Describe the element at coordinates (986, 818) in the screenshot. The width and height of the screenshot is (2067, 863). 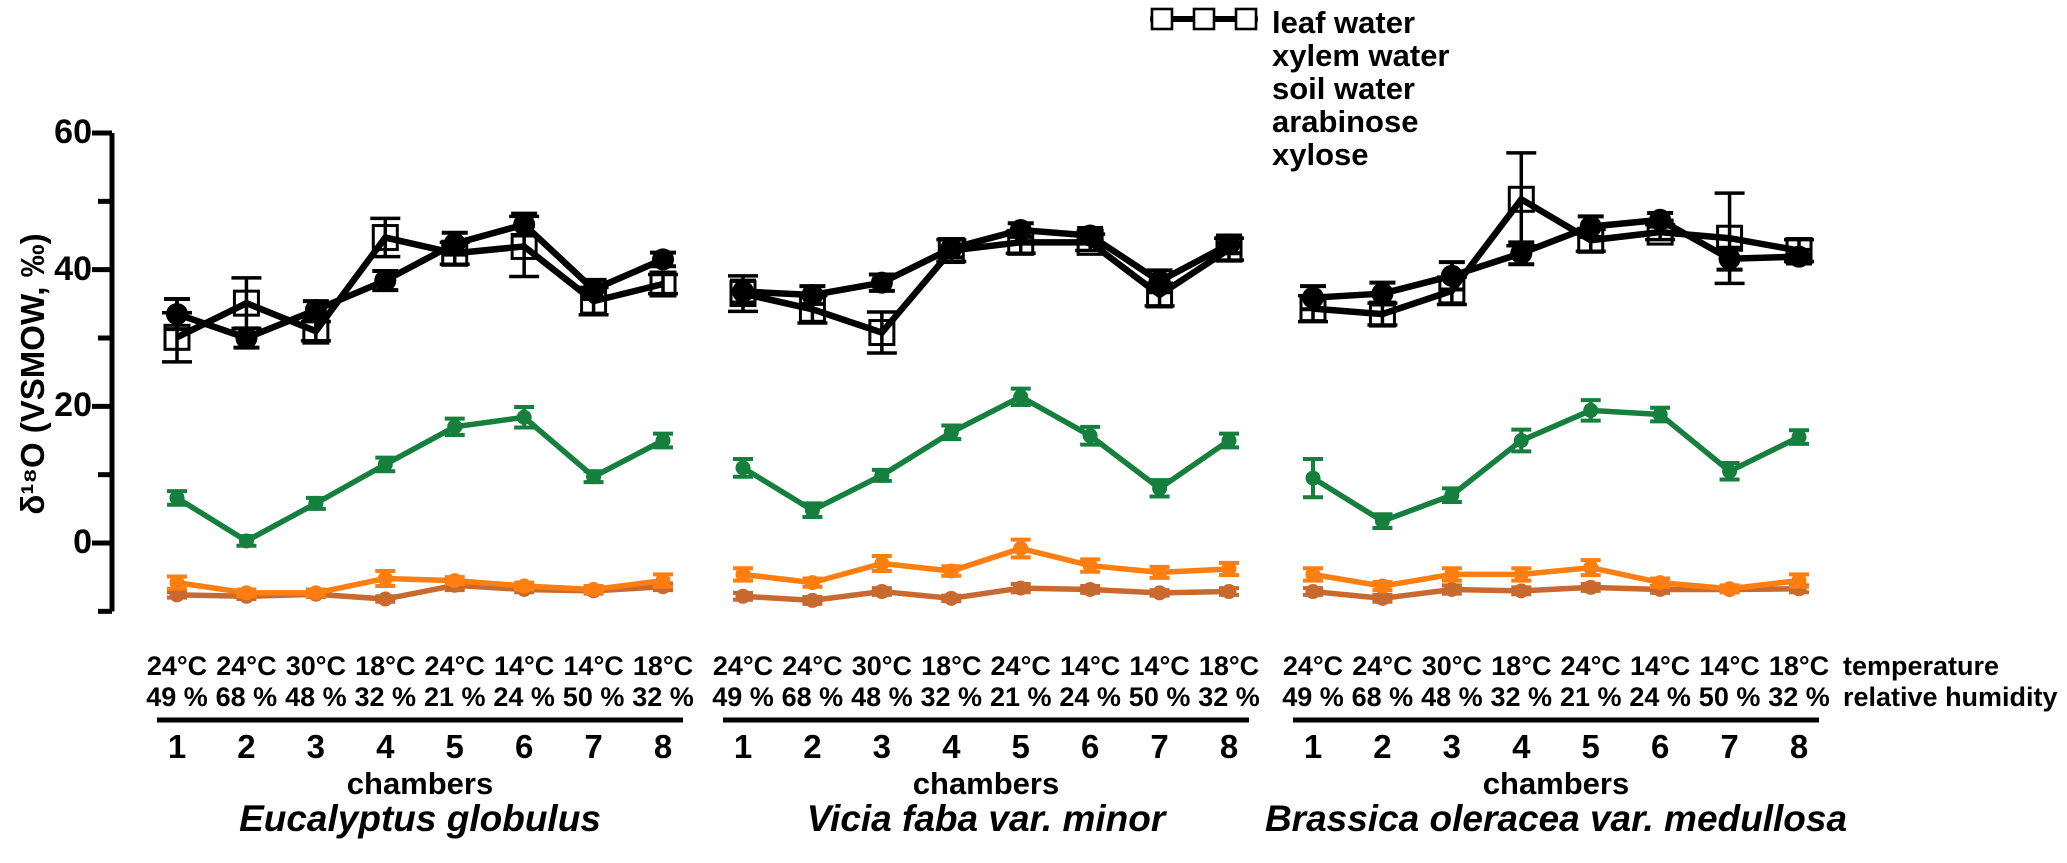
I see `species-title-panel2: Vicia faba var. minor` at that location.